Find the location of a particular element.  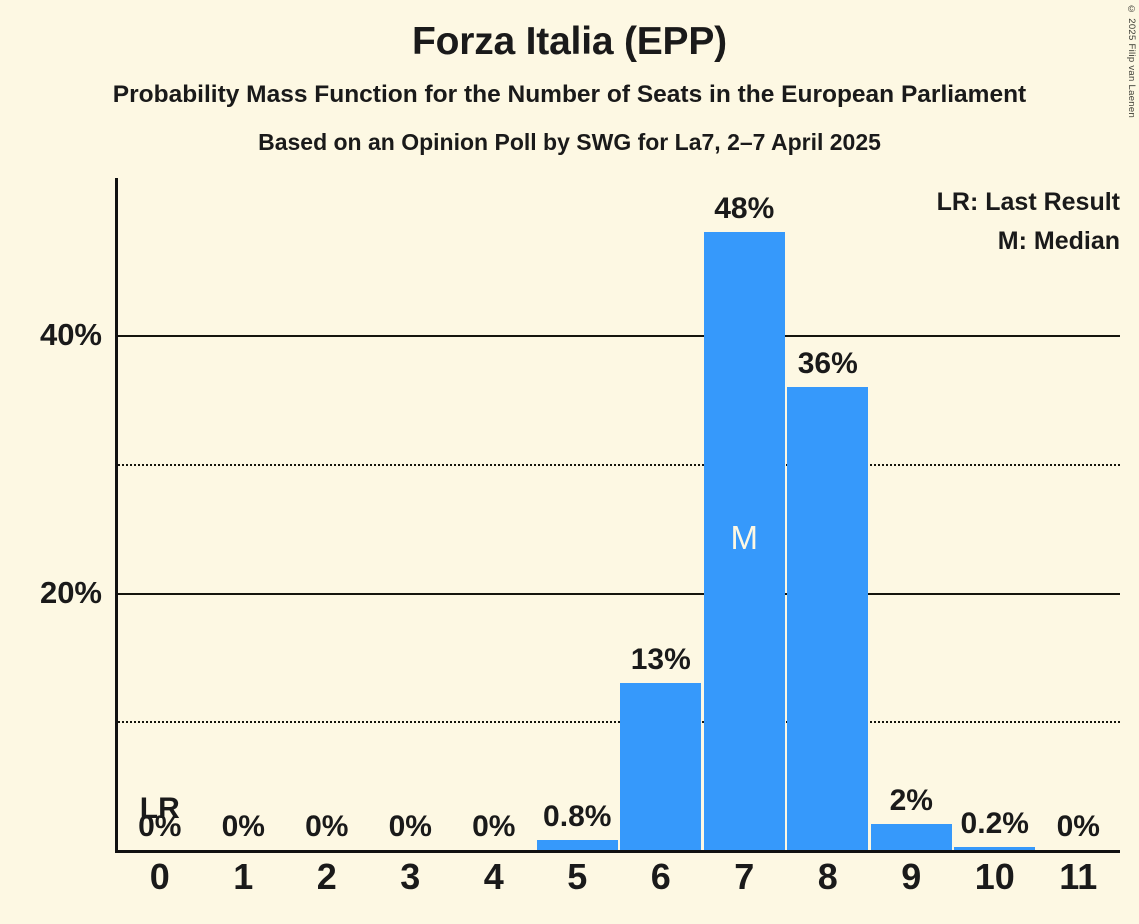

bar-value-label: 36% is located at coordinates (827, 363).